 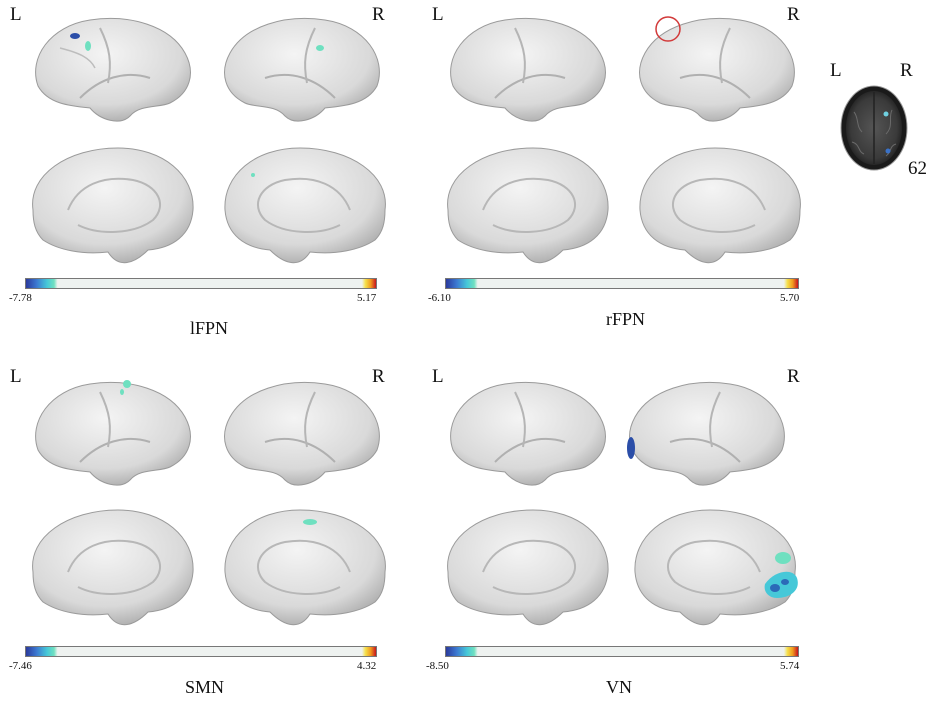 What do you see at coordinates (209, 328) in the screenshot?
I see `network-name: lFPN` at bounding box center [209, 328].